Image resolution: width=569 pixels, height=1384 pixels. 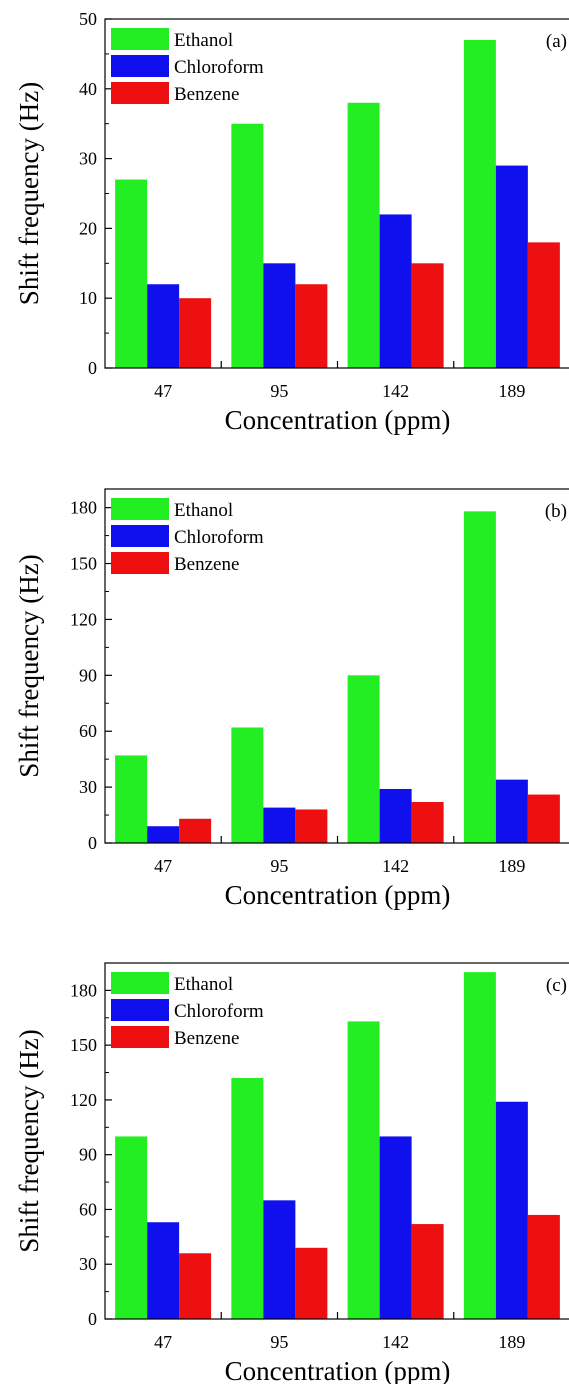 What do you see at coordinates (88, 19) in the screenshot?
I see `y-tick-label: 50` at bounding box center [88, 19].